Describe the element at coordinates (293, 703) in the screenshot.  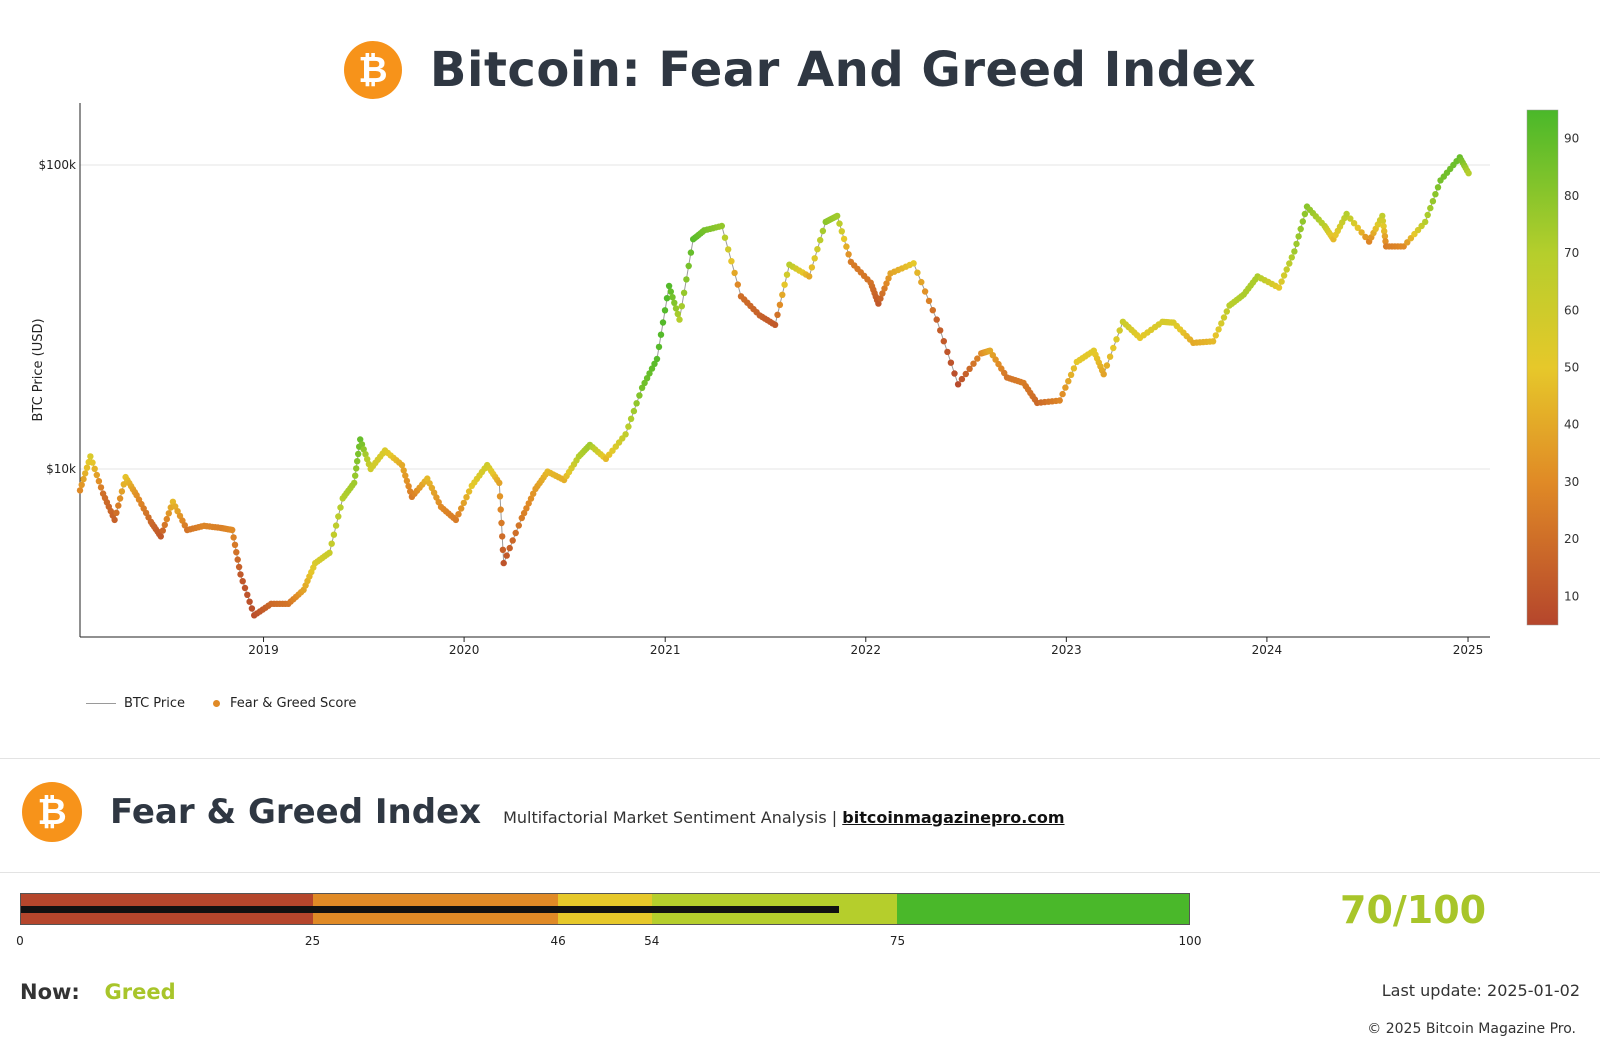
I see `score-legend-label: Fear & Greed Score` at that location.